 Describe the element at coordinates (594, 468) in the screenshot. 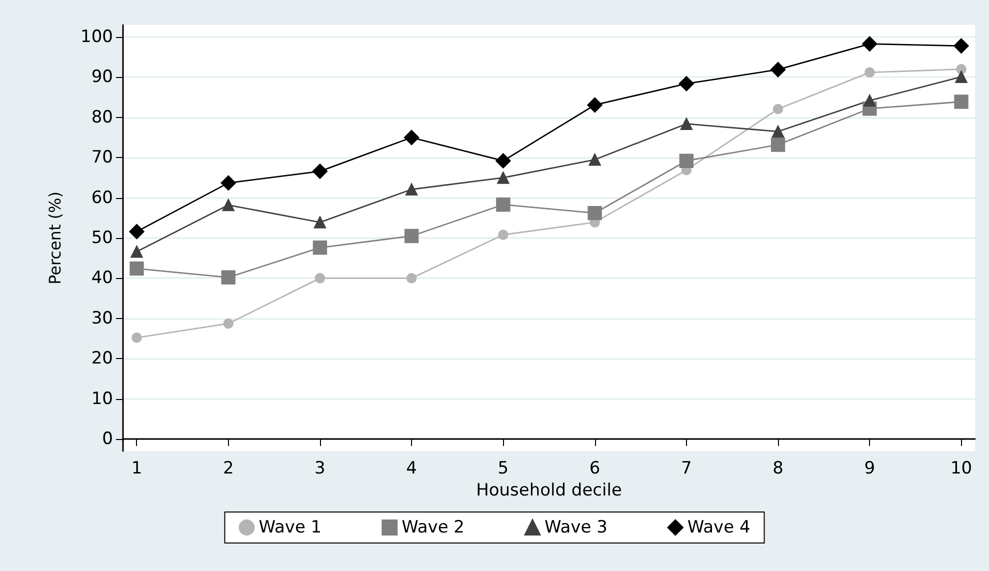

I see `x-tick-label: 6` at that location.